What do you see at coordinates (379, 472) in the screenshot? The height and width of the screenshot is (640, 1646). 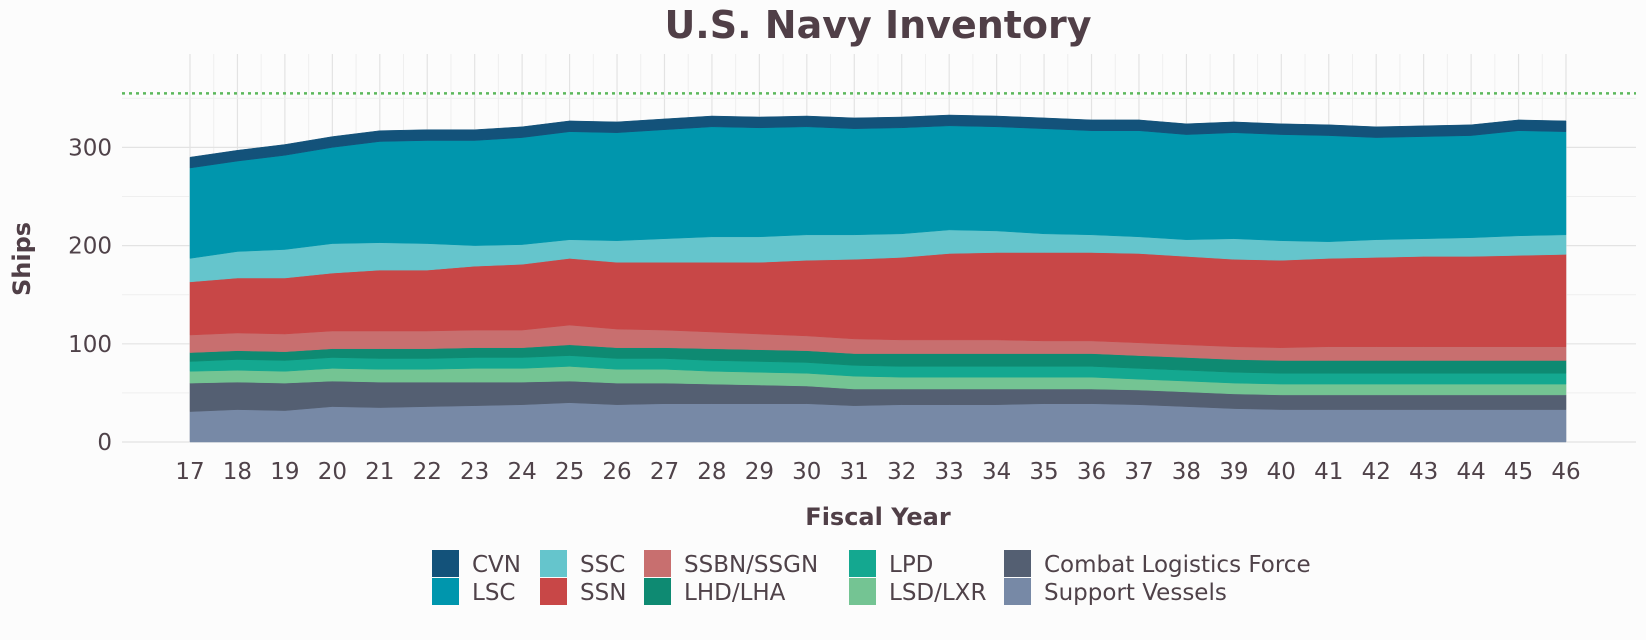 I see `x-tick-label: 21` at bounding box center [379, 472].